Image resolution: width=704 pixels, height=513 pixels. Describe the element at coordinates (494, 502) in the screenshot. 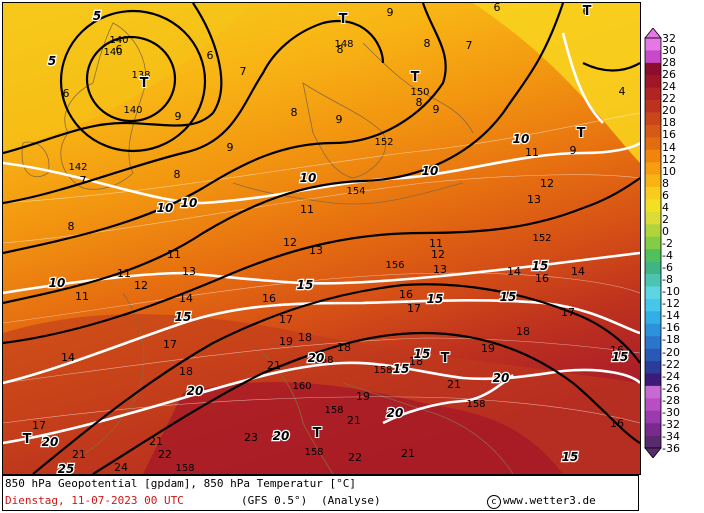

I see `copyright-icon: c` at that location.